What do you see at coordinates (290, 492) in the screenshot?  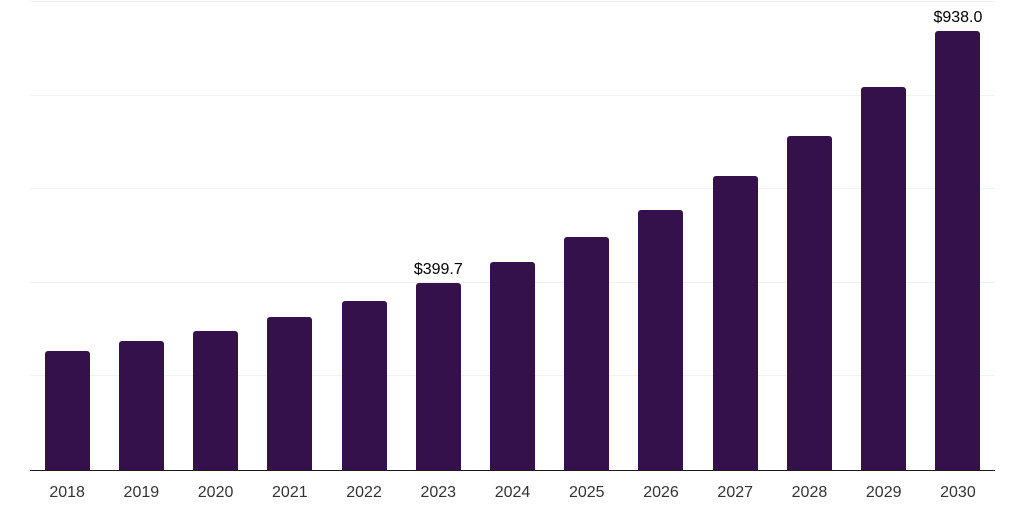 I see `x-axis-label: 2021` at bounding box center [290, 492].